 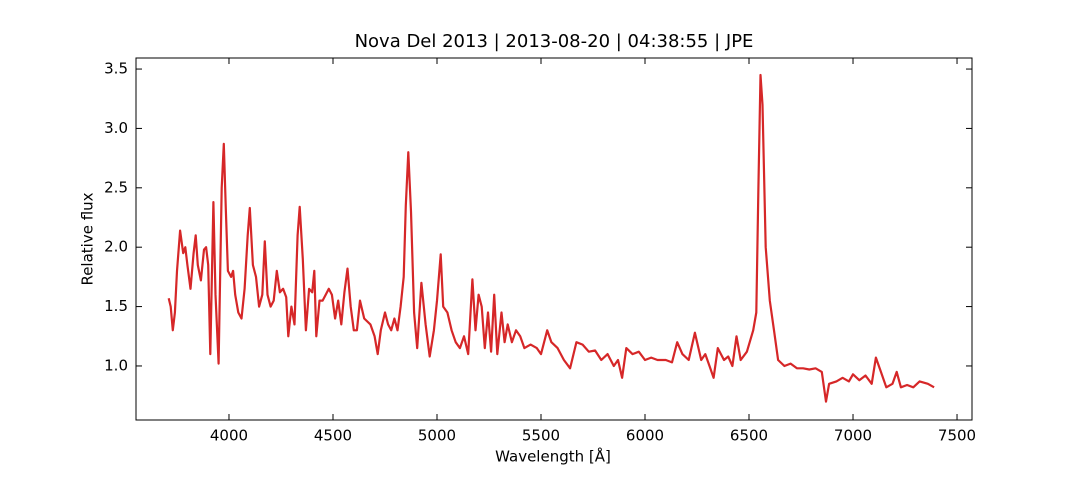 I want to click on y-tick-label: 1.5, so click(x=116, y=306).